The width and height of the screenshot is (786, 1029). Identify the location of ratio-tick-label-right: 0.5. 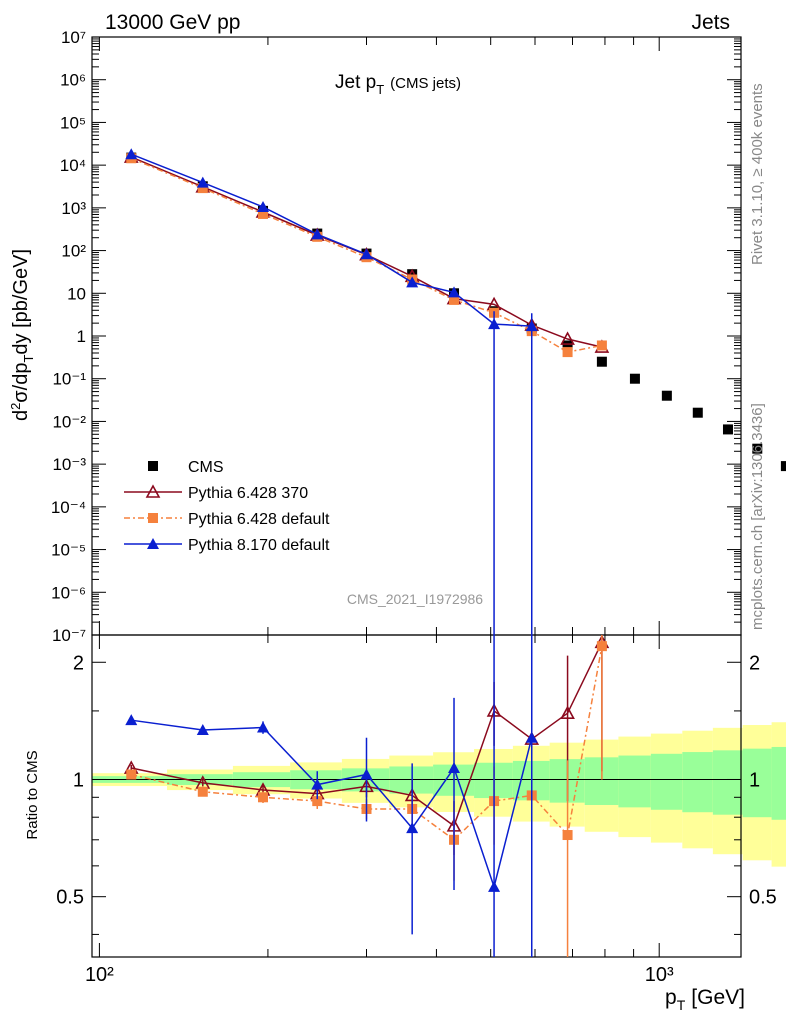
(763, 898).